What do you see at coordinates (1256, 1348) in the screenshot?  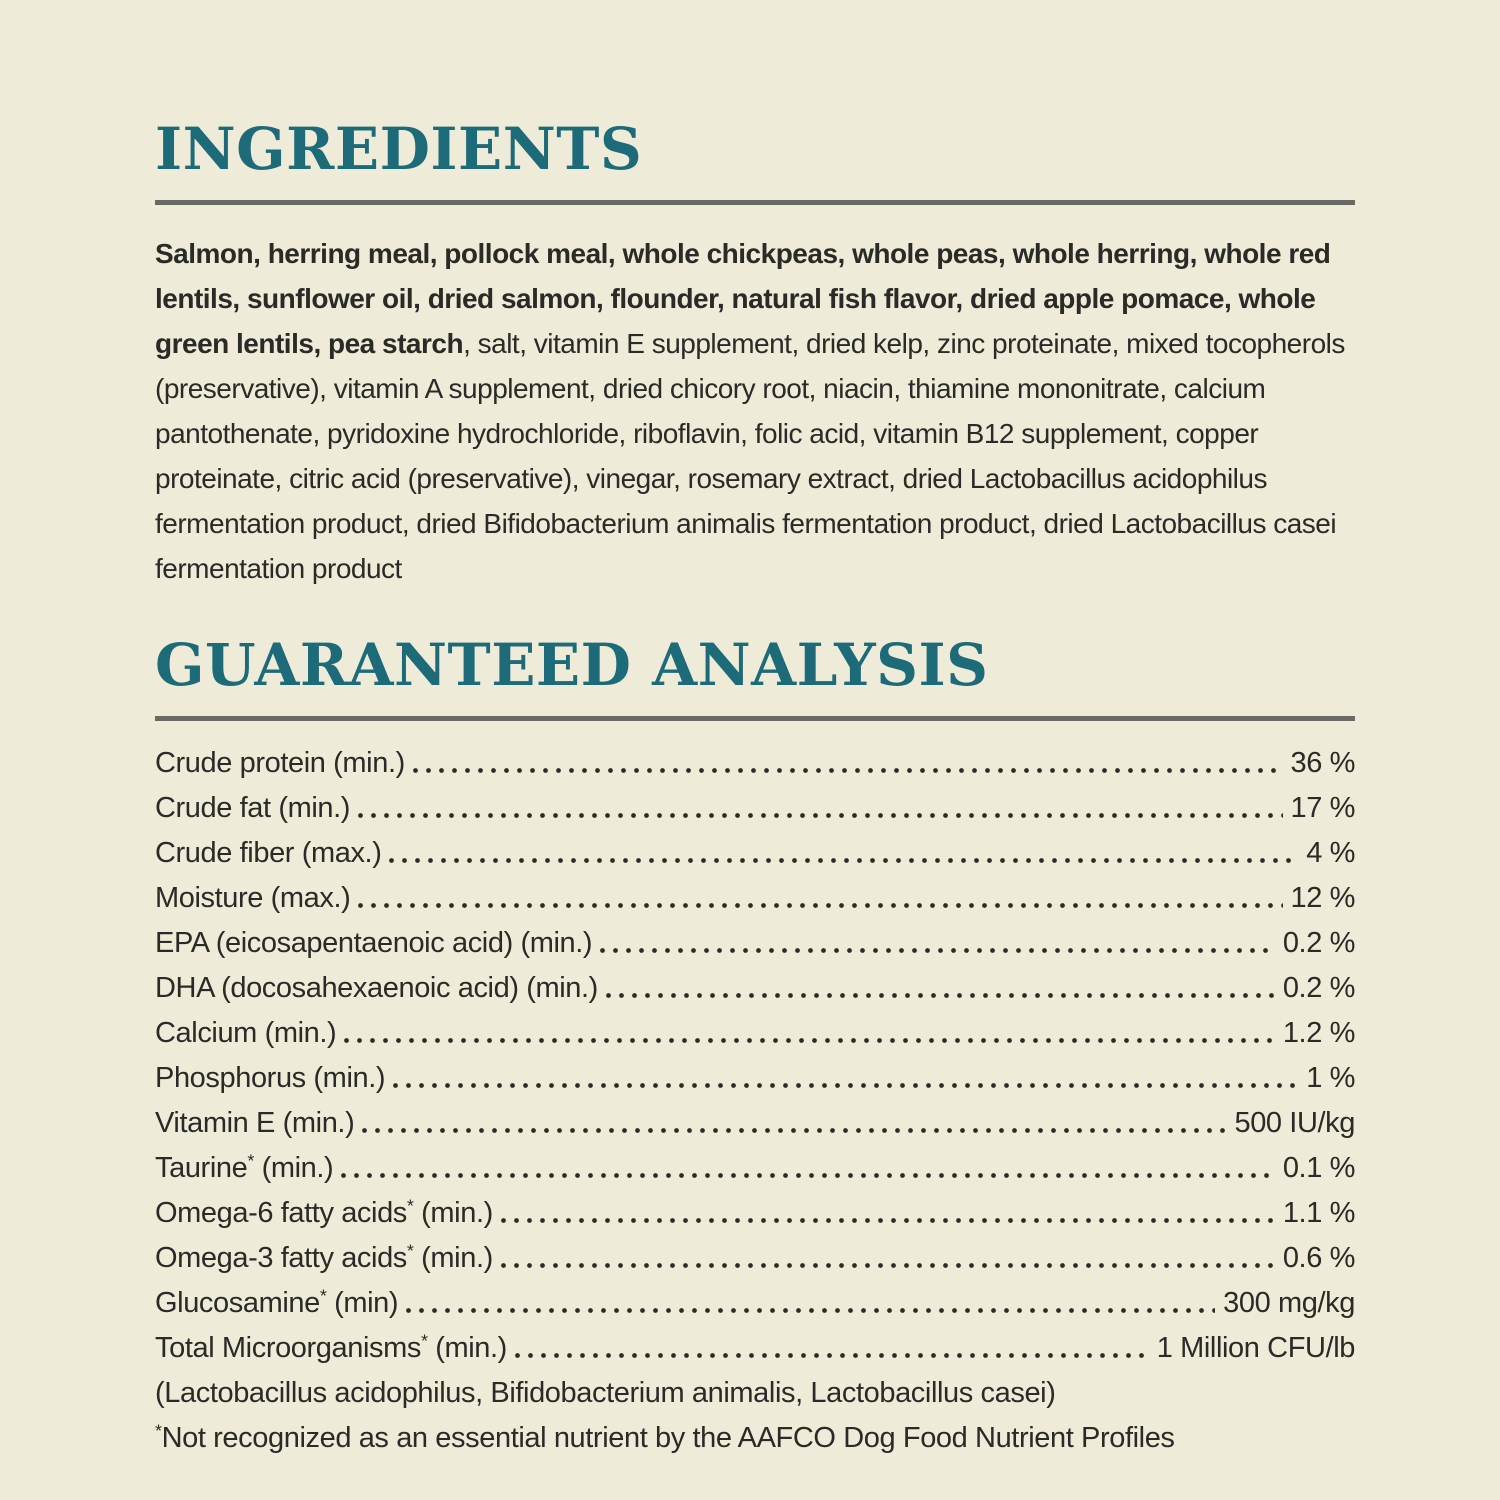 I see `analysis-row-value: 1 Million CFU/lb` at bounding box center [1256, 1348].